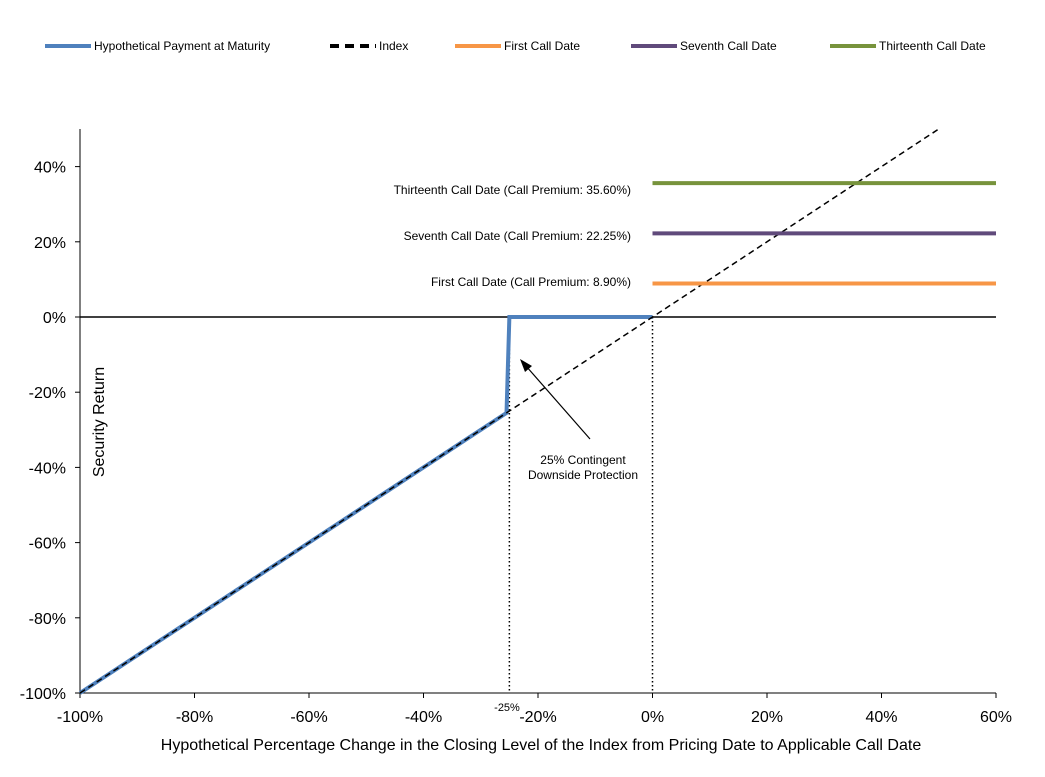 The width and height of the screenshot is (1045, 777). I want to click on annotation-barrier-label: -25%, so click(507, 708).